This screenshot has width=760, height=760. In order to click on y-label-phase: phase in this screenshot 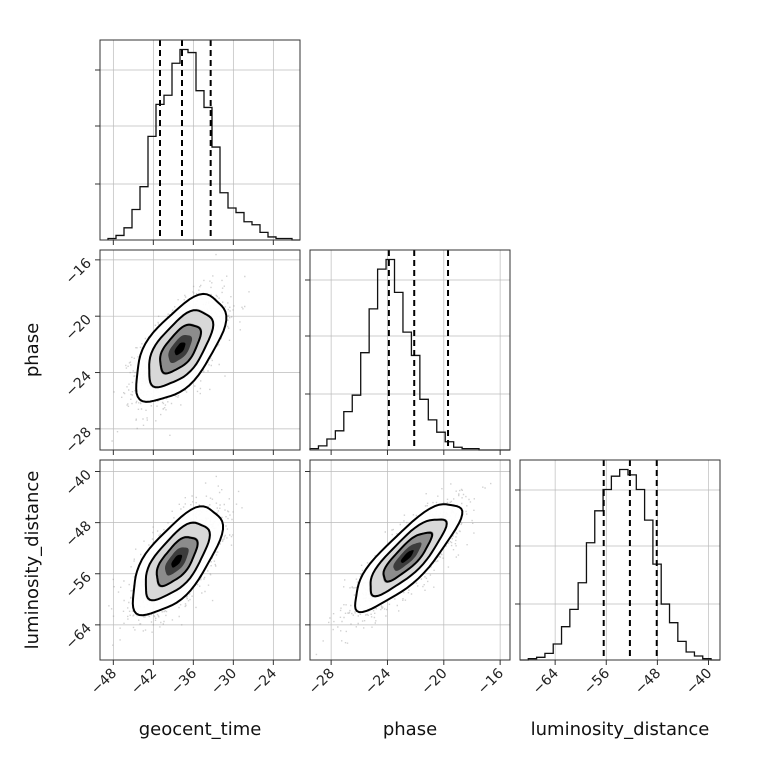, I will do `click(32, 350)`.